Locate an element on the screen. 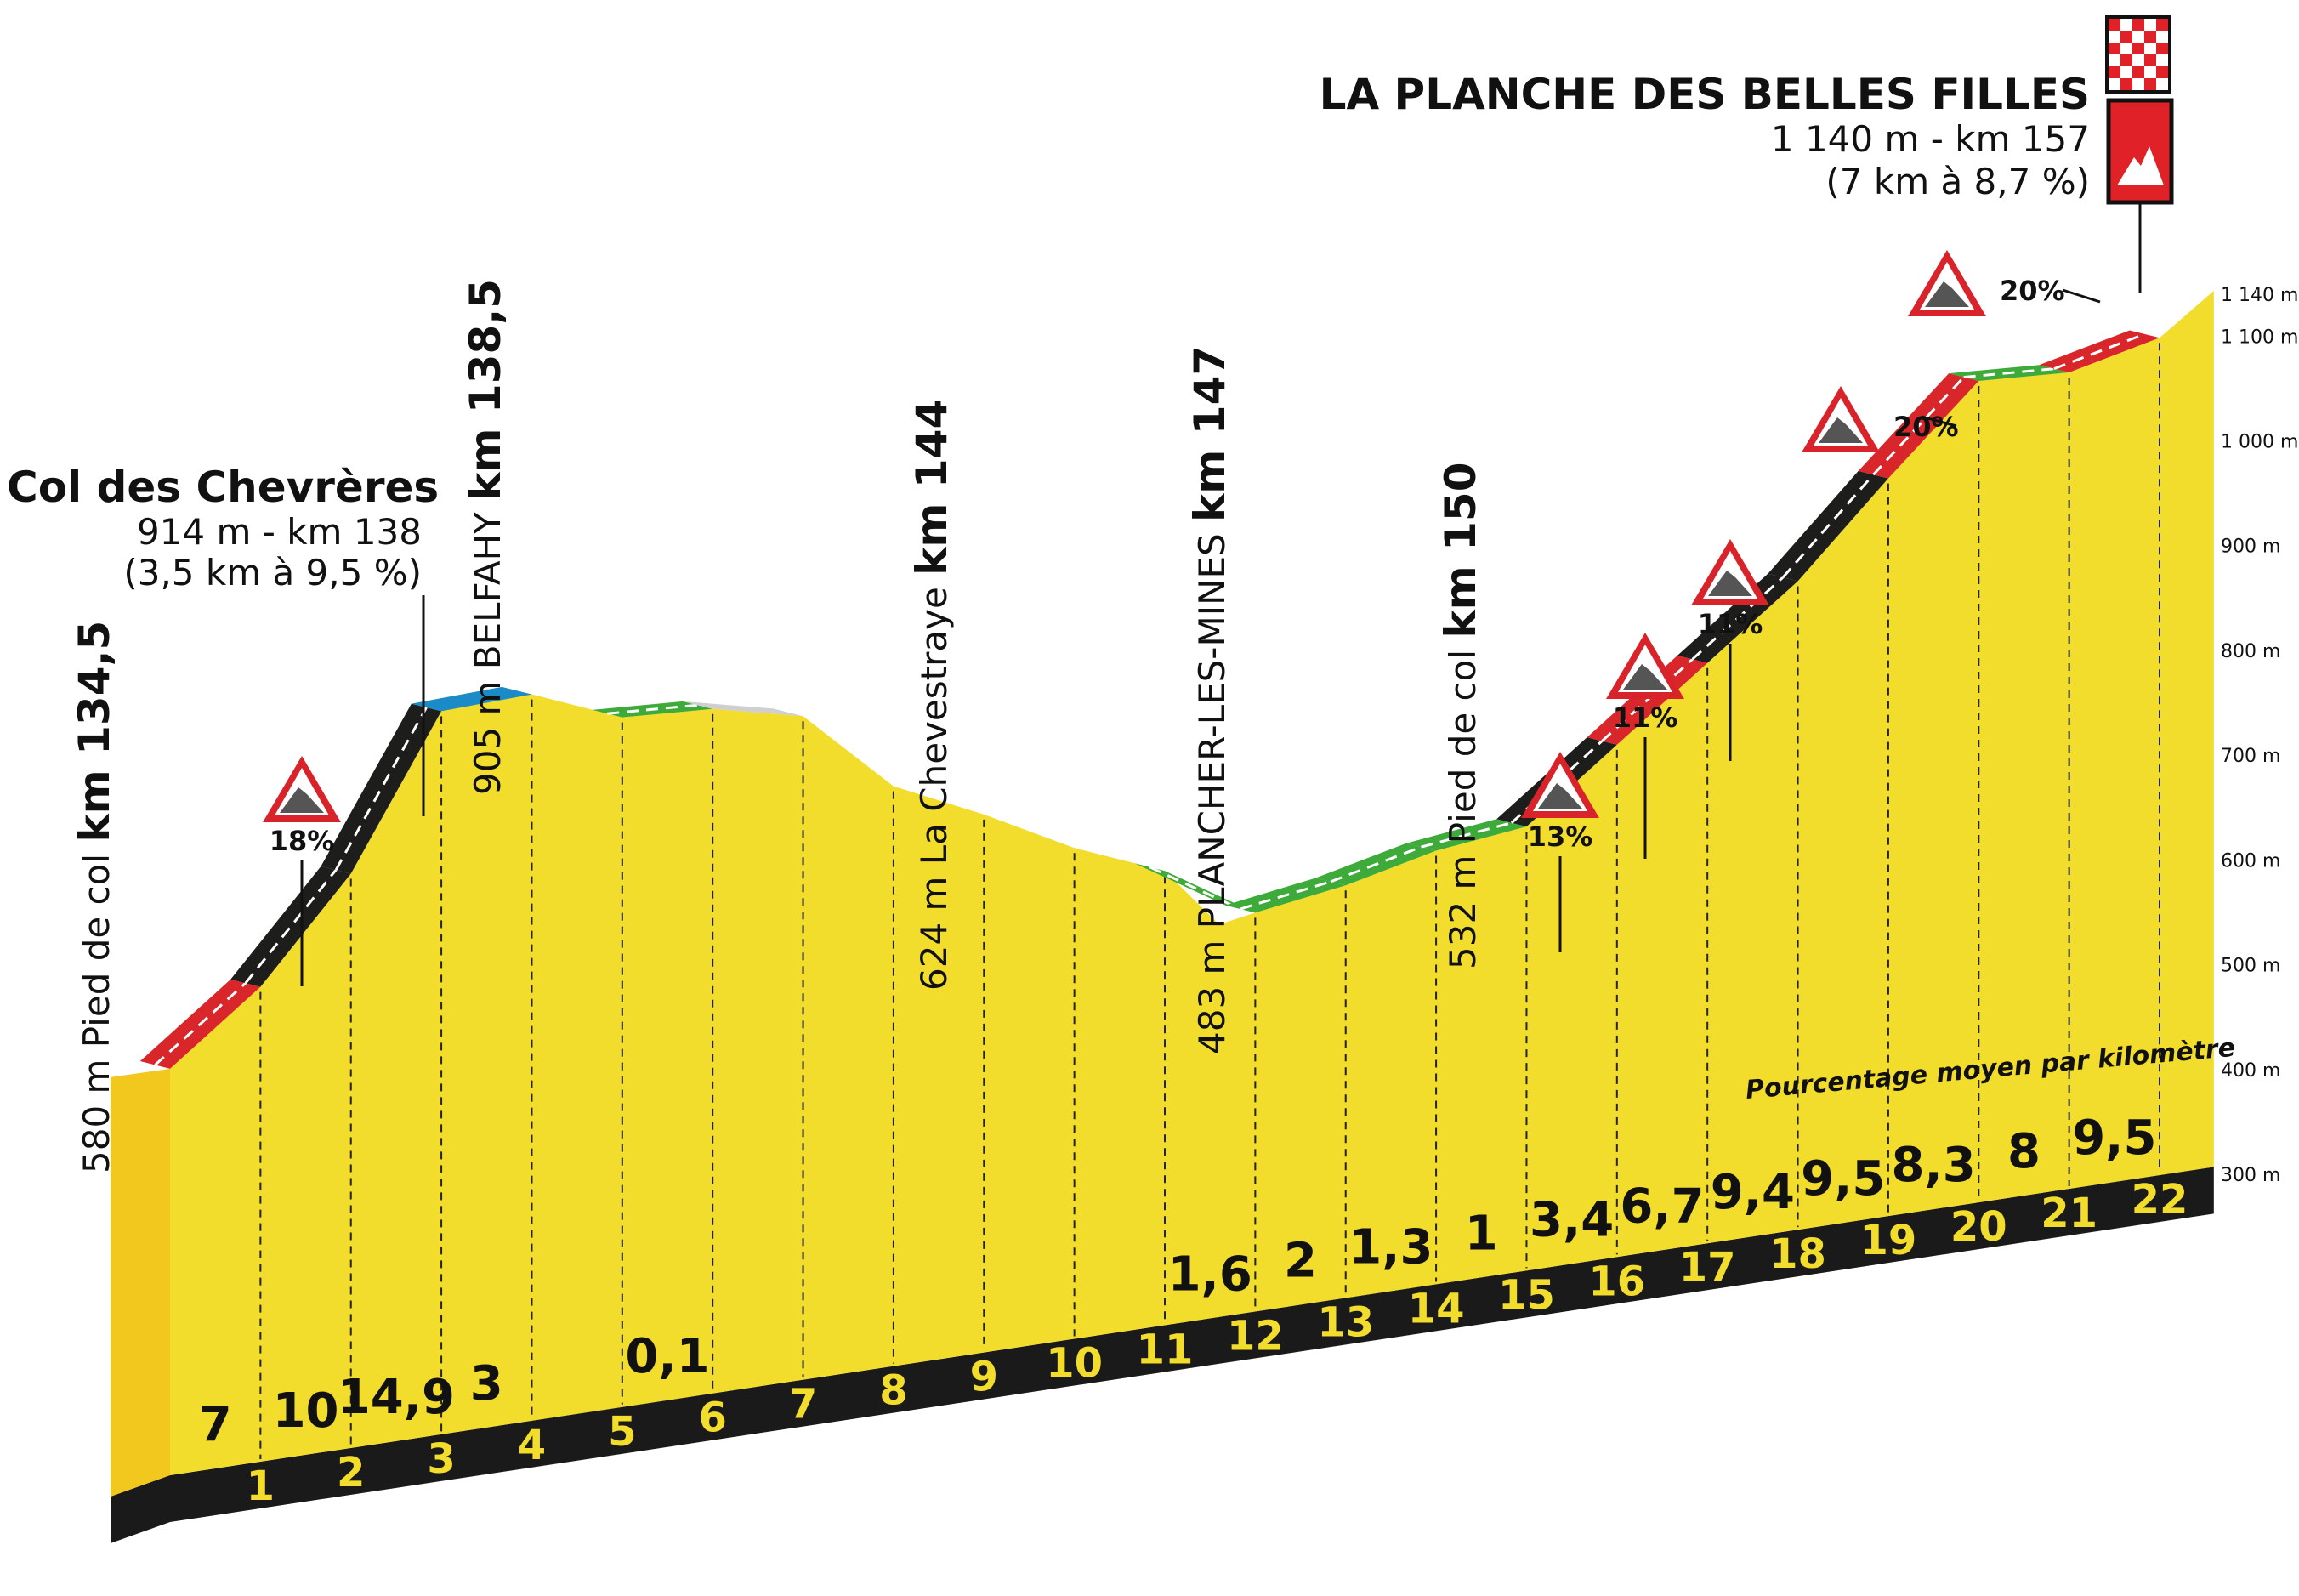 This screenshot has height=1596, width=2299. elevation-axis-label: 500 m is located at coordinates (2250, 967).